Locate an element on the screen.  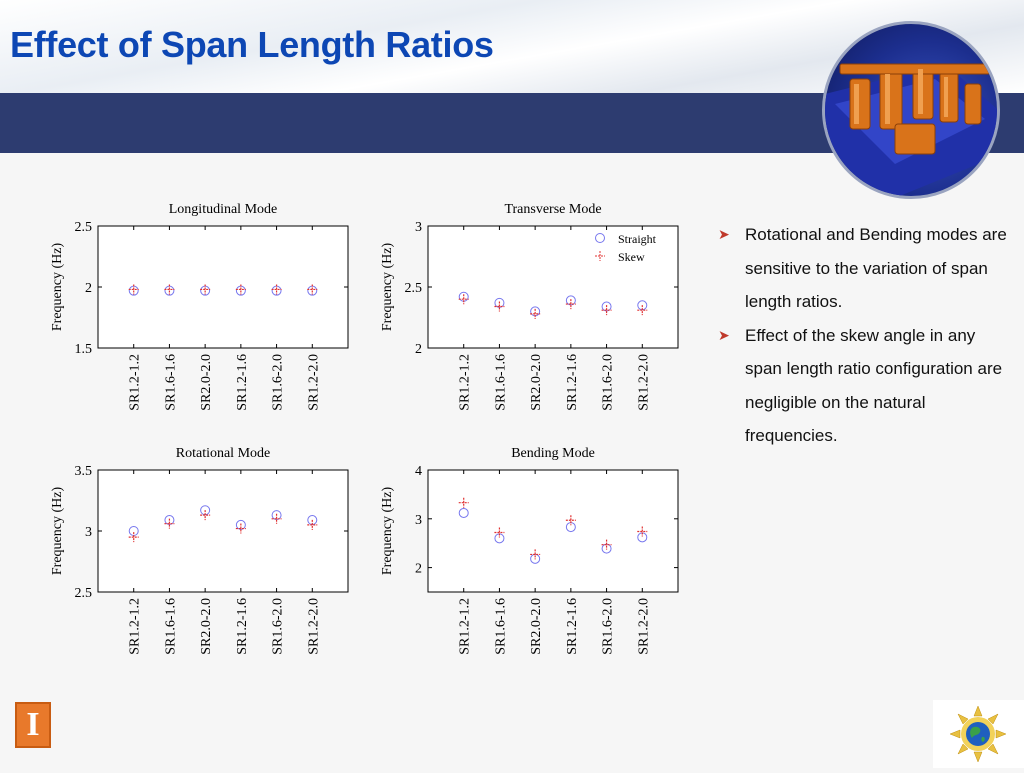
y-tick-label: 4 is located at coordinates (418, 471).